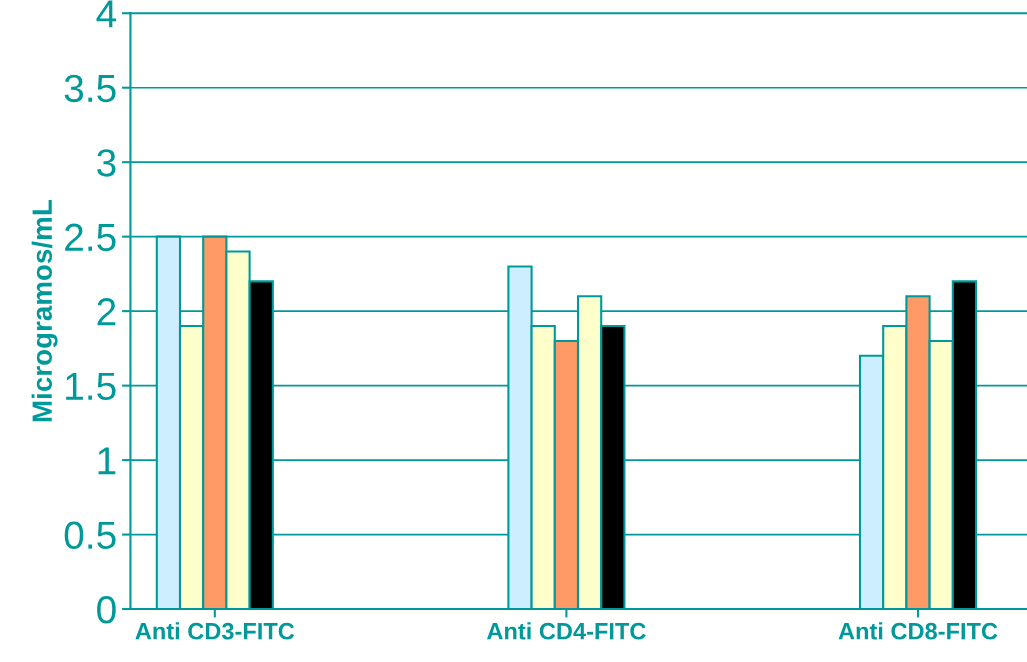 This screenshot has height=662, width=1027. I want to click on y-tick-label: 2, so click(106, 312).